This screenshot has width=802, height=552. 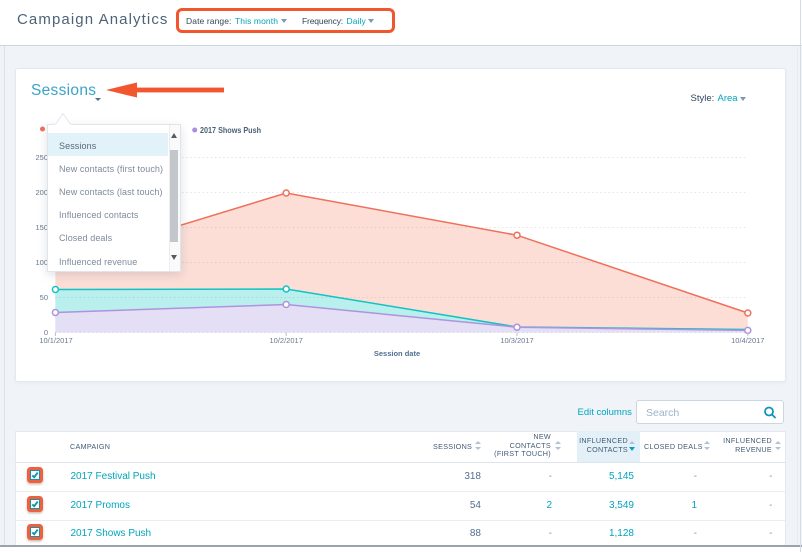 I want to click on svg-text: 10/4/2017, so click(x=747, y=340).